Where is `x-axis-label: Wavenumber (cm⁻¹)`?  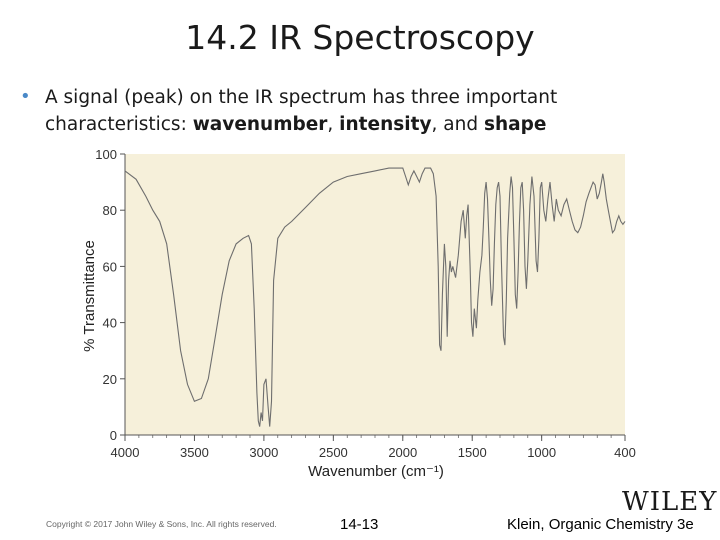
x-axis-label: Wavenumber (cm⁻¹) is located at coordinates (376, 471).